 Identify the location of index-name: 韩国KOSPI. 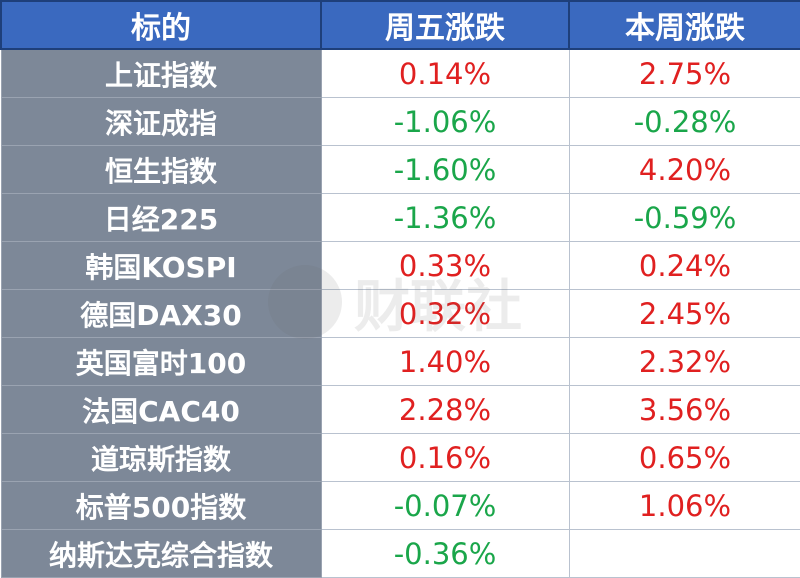
(161, 265).